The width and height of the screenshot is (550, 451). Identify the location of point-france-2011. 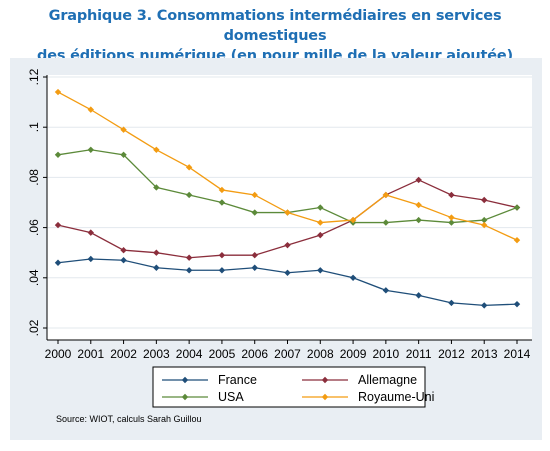
(418, 295).